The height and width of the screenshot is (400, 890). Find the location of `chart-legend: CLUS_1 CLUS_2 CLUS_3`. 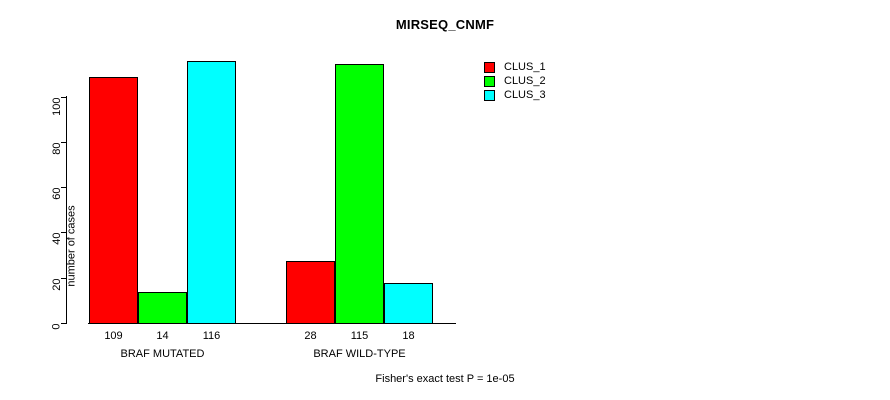

chart-legend: CLUS_1 CLUS_2 CLUS_3 is located at coordinates (549, 81).